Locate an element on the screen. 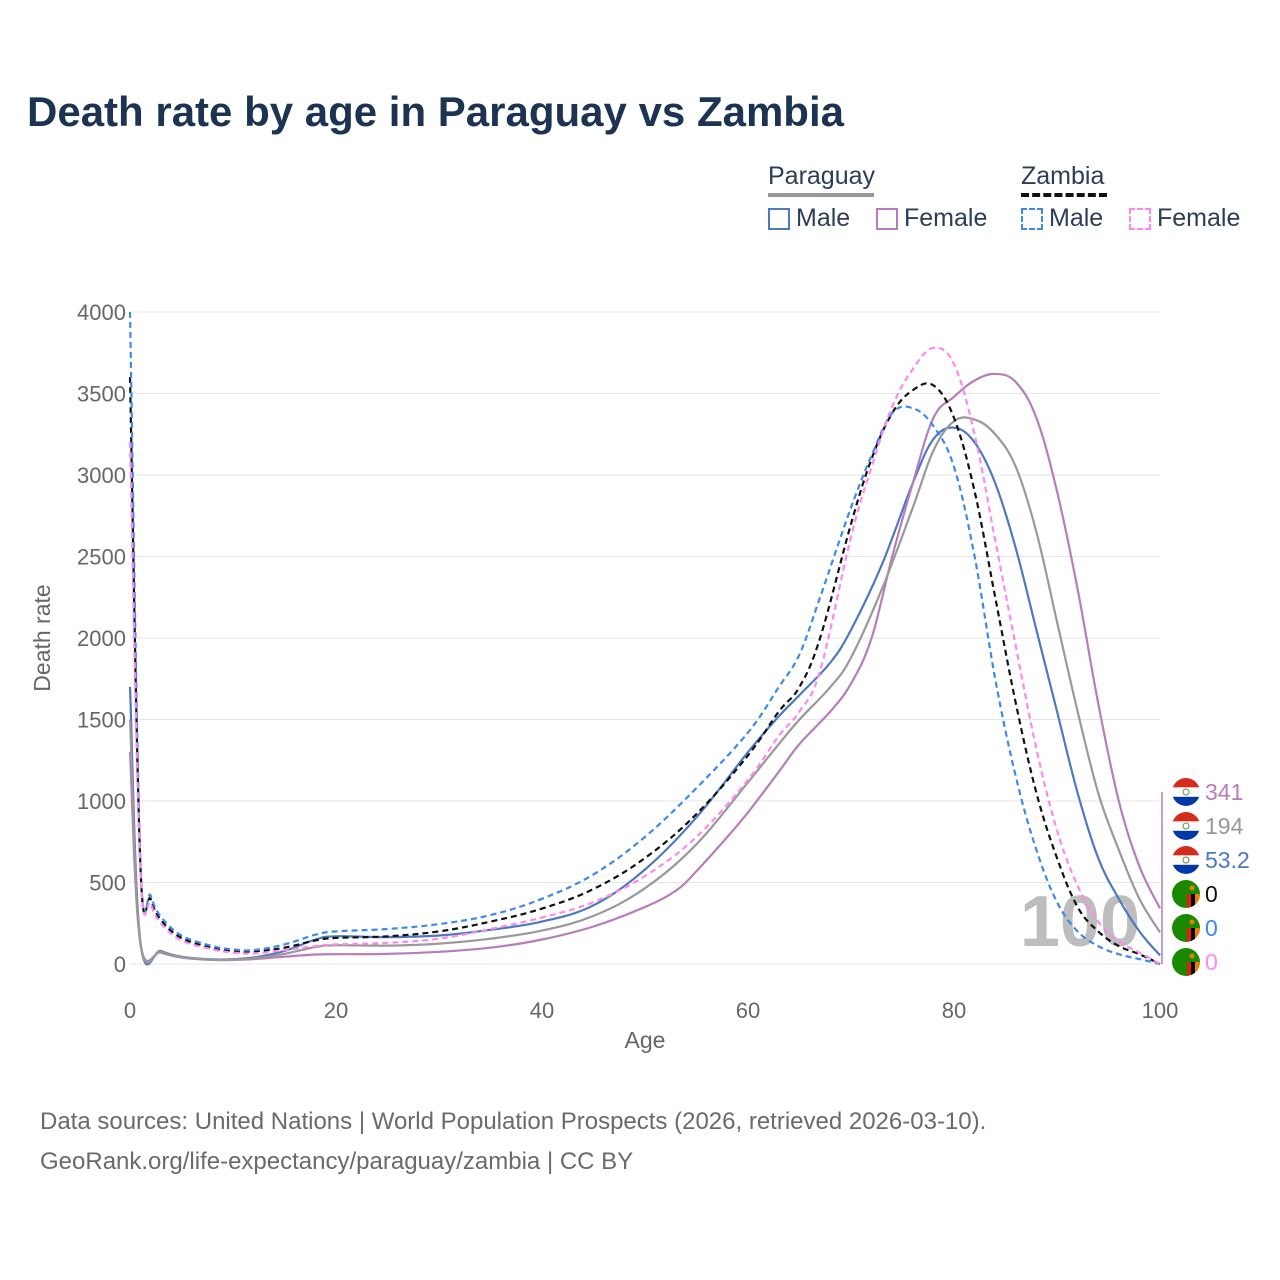 The width and height of the screenshot is (1280, 1280). legend-country-zambia: Zambia is located at coordinates (1064, 179).